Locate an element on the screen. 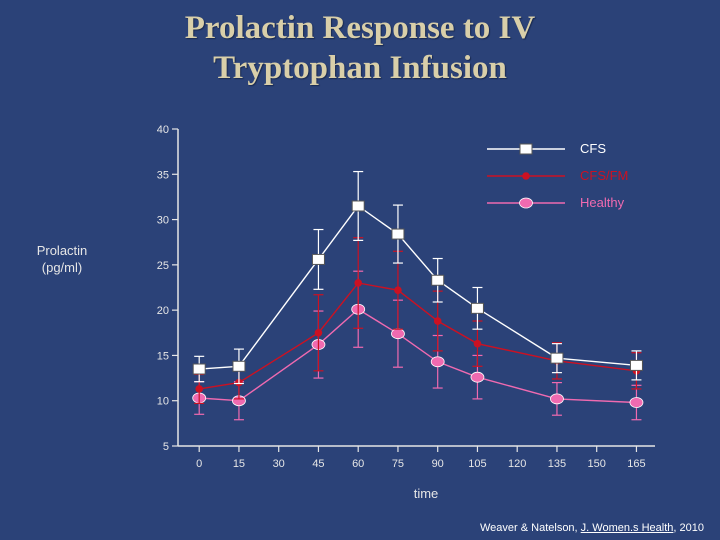 This screenshot has width=720, height=540. x-tick-label: 165 is located at coordinates (636, 464).